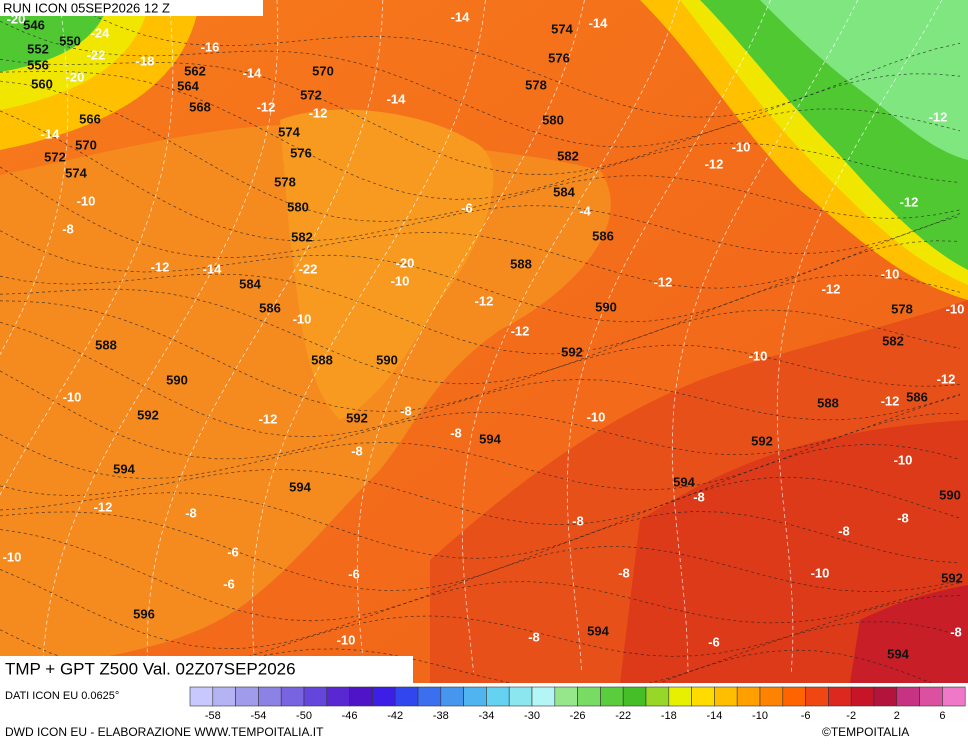 The image size is (968, 745). Describe the element at coordinates (233, 551) in the screenshot. I see `tmp-label: -6` at that location.